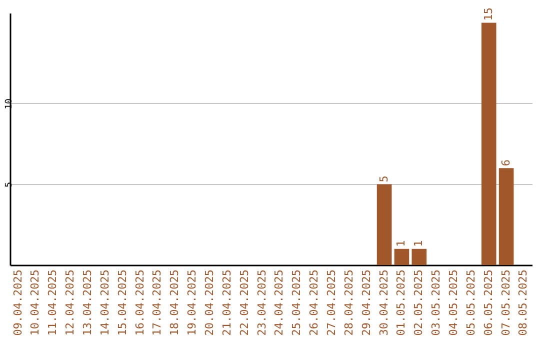 The height and width of the screenshot is (340, 540). What do you see at coordinates (175, 303) in the screenshot?
I see `x-tick-label: 18.04.2025` at bounding box center [175, 303].